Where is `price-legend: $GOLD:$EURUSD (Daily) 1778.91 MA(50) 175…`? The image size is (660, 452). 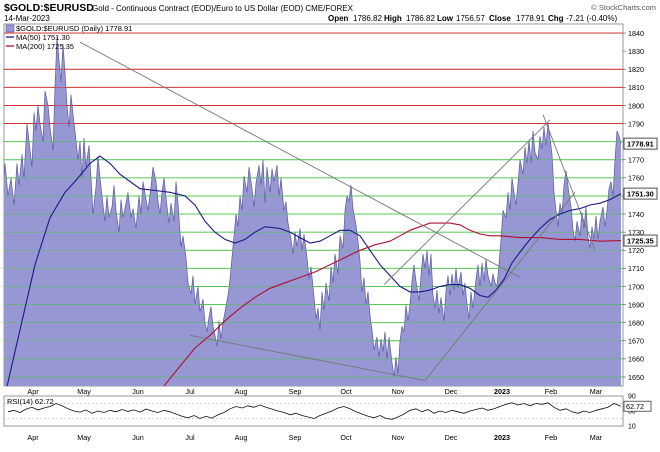 price-legend: $GOLD:$EURUSD (Daily) 1778.91 MA(50) 175… is located at coordinates (68, 37).